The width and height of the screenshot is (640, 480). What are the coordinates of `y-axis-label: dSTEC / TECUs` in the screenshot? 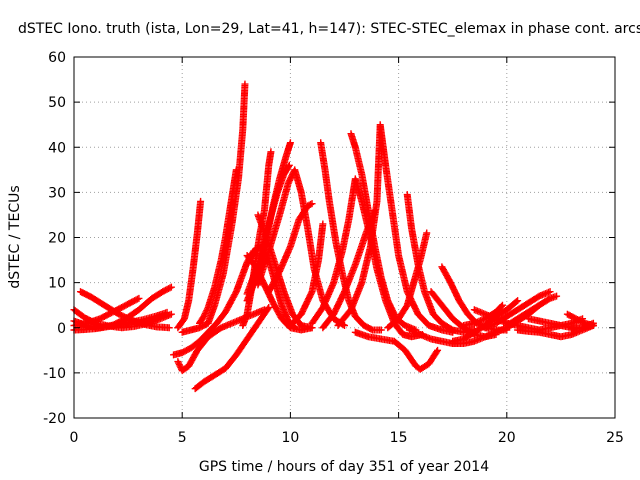 It's located at (15, 236).